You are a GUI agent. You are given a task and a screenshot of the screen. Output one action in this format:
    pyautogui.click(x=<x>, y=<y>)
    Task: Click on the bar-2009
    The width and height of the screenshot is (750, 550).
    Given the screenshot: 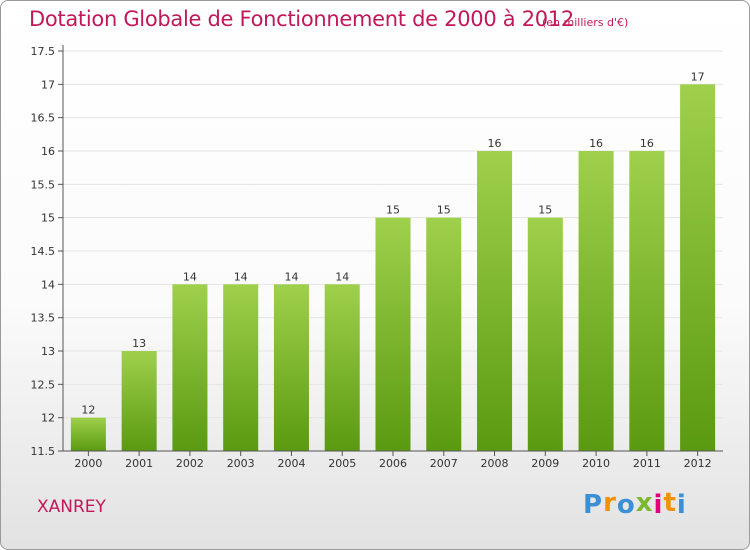 What is the action you would take?
    pyautogui.click(x=545, y=334)
    